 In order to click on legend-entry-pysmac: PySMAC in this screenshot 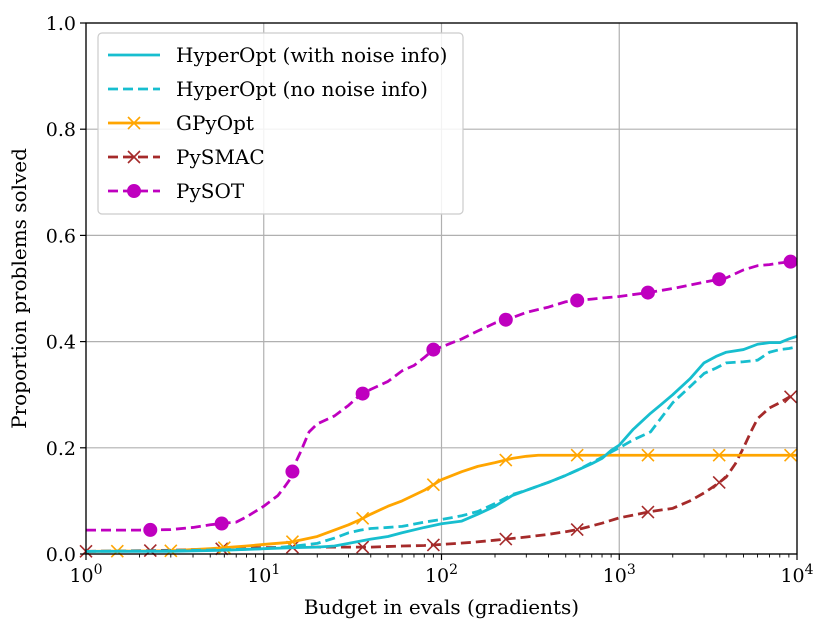, I will do `click(186, 157)`.